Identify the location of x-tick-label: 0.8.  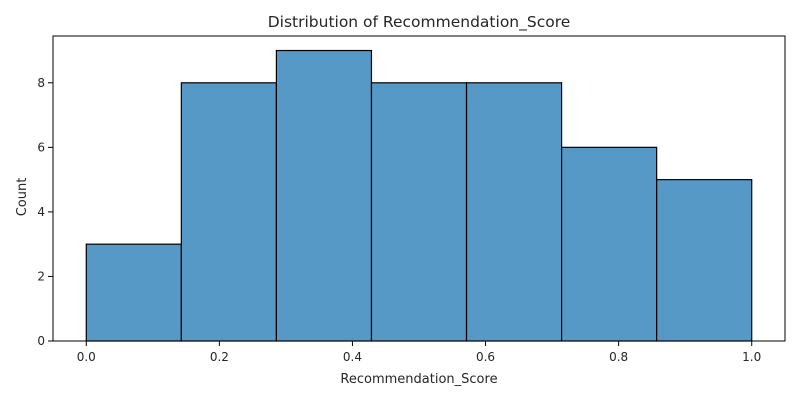
(618, 357).